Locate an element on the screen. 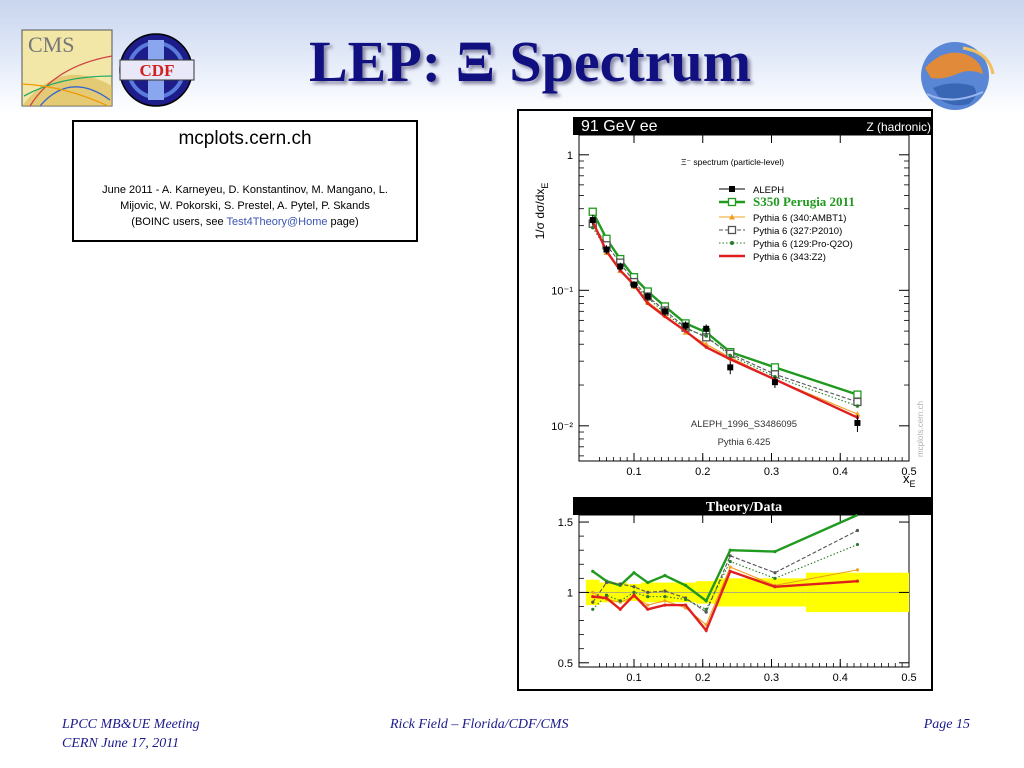  ratio-ticks: 0.1 0.2 0.3 0.4 0.5 0.5 1 1.5 is located at coordinates (737, 599).